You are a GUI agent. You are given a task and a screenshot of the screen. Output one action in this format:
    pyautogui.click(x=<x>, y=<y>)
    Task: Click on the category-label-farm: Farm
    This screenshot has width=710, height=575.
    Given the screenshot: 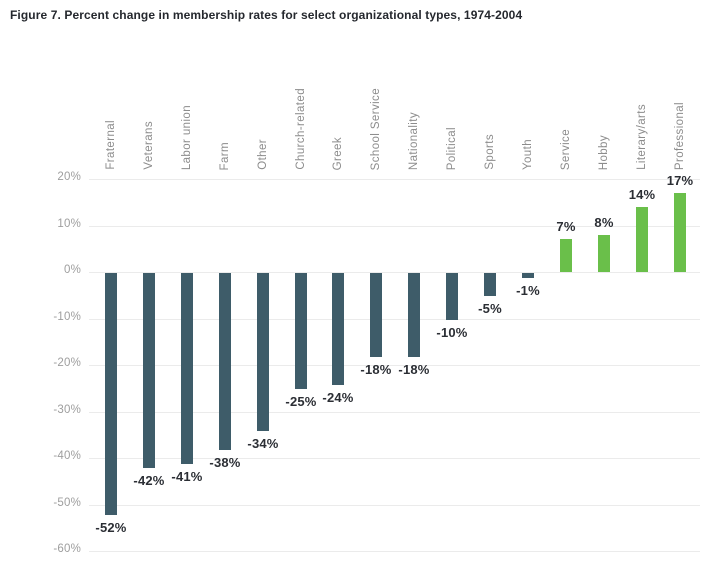 What is the action you would take?
    pyautogui.click(x=225, y=155)
    